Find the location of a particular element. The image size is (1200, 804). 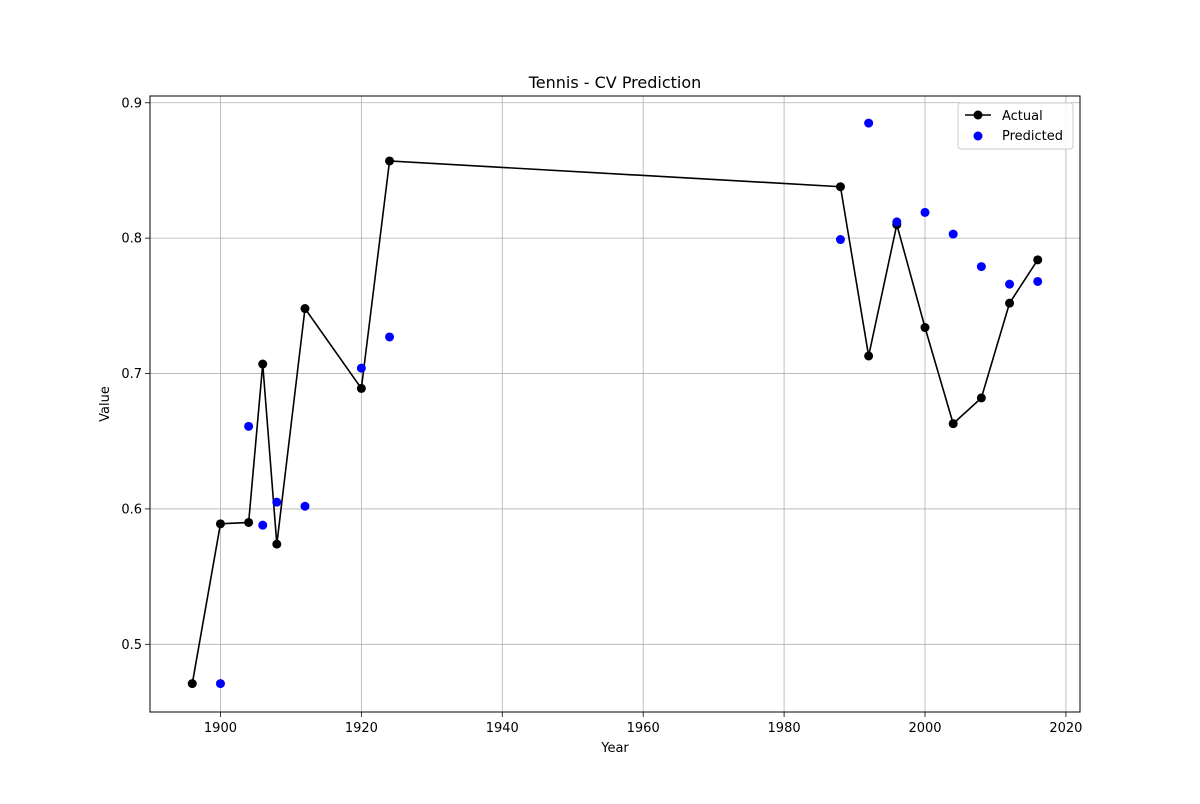

y-tick-label: 0.8 is located at coordinates (131, 239).